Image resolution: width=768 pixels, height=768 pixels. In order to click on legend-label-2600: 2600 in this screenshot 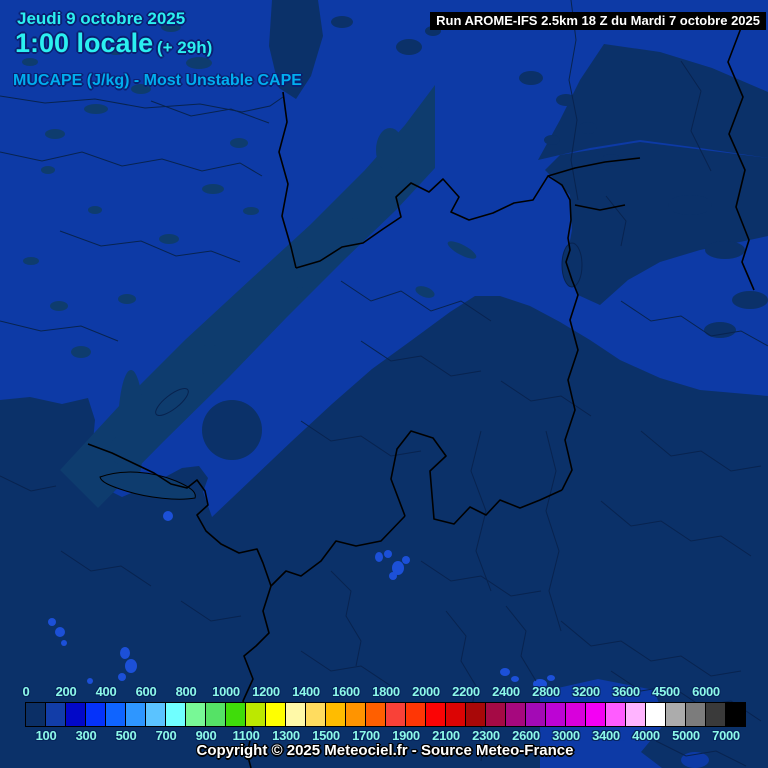, I will do `click(526, 735)`.